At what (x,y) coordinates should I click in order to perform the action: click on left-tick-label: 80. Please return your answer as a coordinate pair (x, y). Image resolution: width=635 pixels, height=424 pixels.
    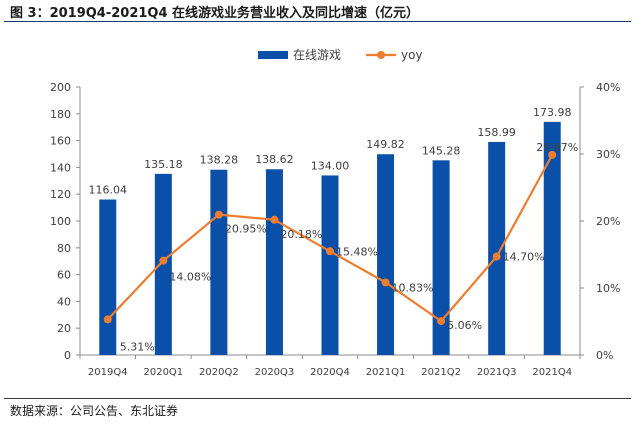
    Looking at the image, I should click on (64, 248).